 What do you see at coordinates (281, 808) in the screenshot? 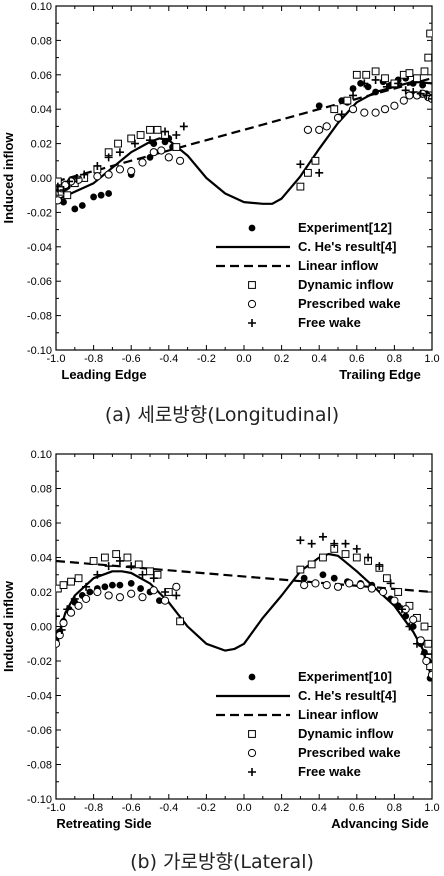
I see `x-tick-label: 0.2` at bounding box center [281, 808].